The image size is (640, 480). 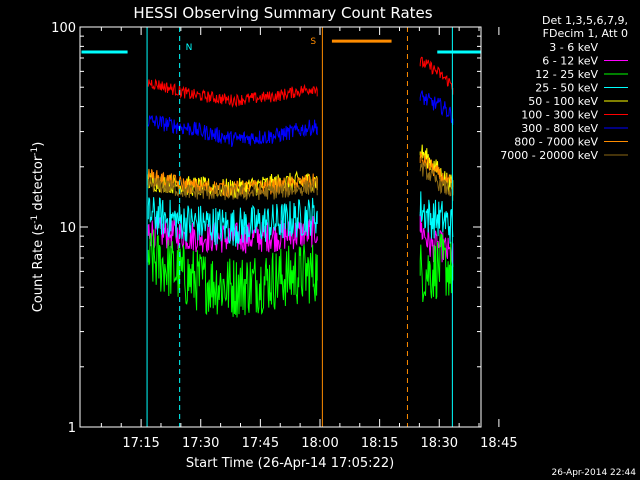 I want to click on legend-label: 800 - 7000 keV, so click(x=556, y=142).